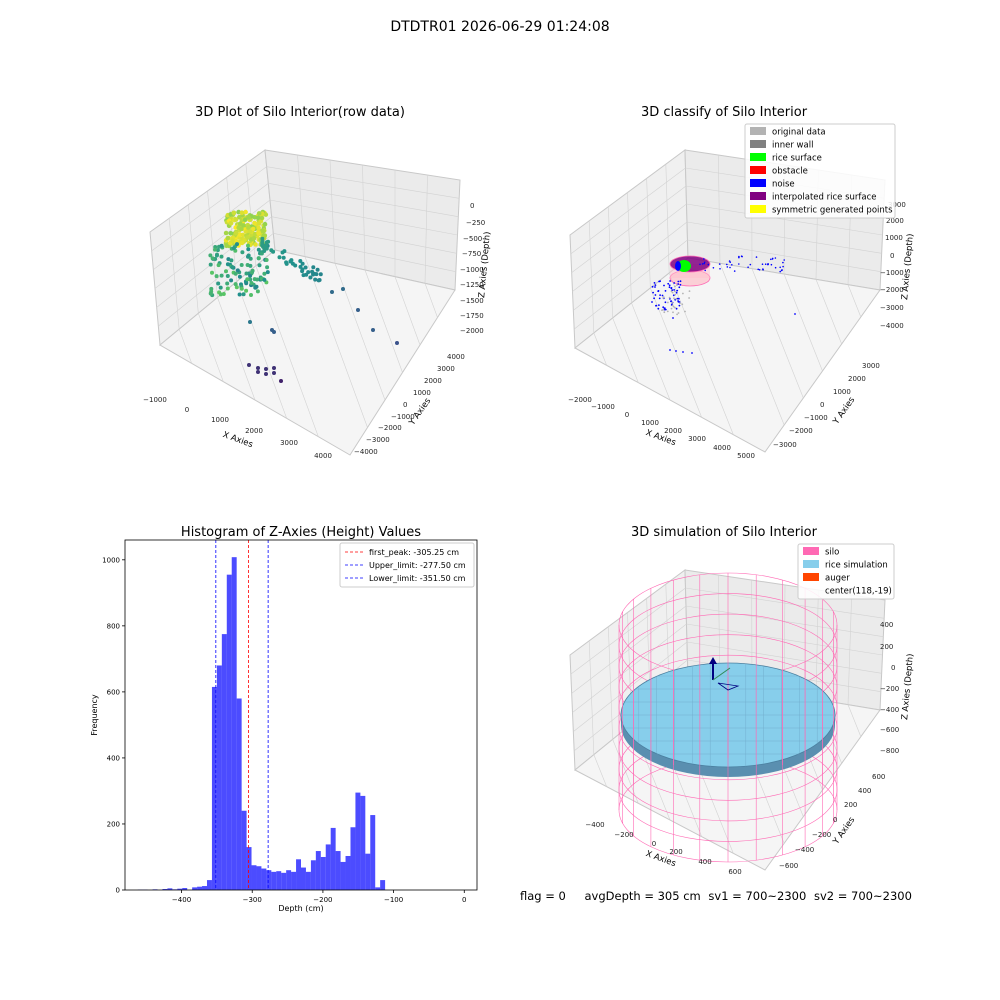 The image size is (1000, 1000). What do you see at coordinates (797, 159) in the screenshot?
I see `classify-legend-label: rice surface` at bounding box center [797, 159].